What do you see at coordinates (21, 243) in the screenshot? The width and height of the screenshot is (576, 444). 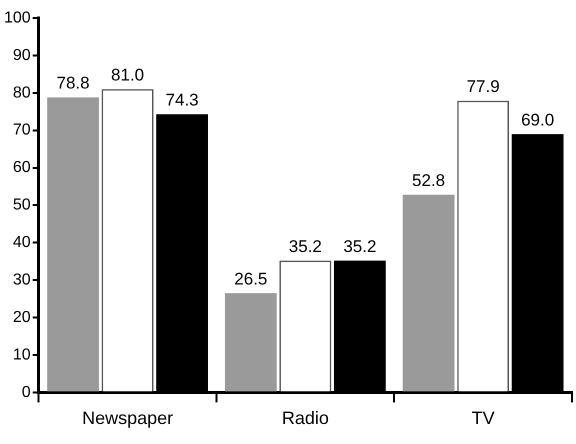 I see `y-tick-label: 40` at bounding box center [21, 243].